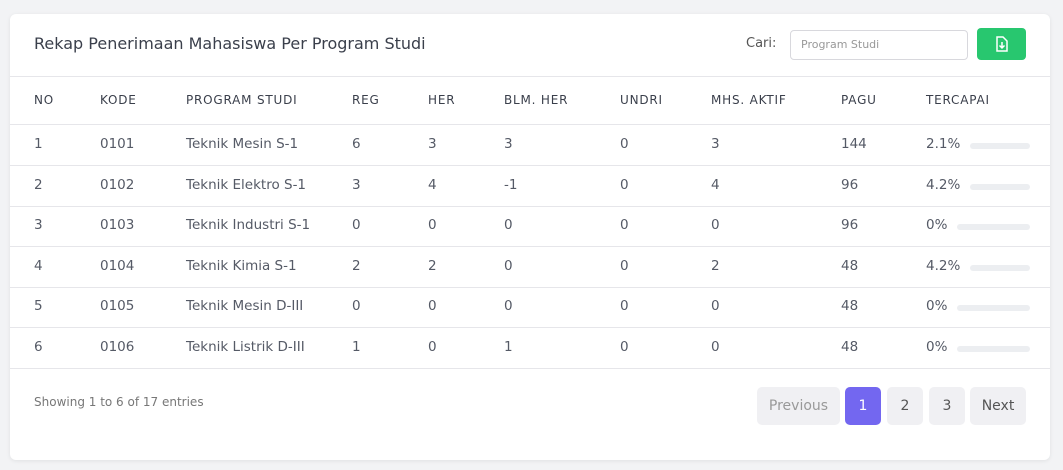 This screenshot has height=470, width=1063. Describe the element at coordinates (511, 184) in the screenshot. I see `table-cell: -1` at that location.